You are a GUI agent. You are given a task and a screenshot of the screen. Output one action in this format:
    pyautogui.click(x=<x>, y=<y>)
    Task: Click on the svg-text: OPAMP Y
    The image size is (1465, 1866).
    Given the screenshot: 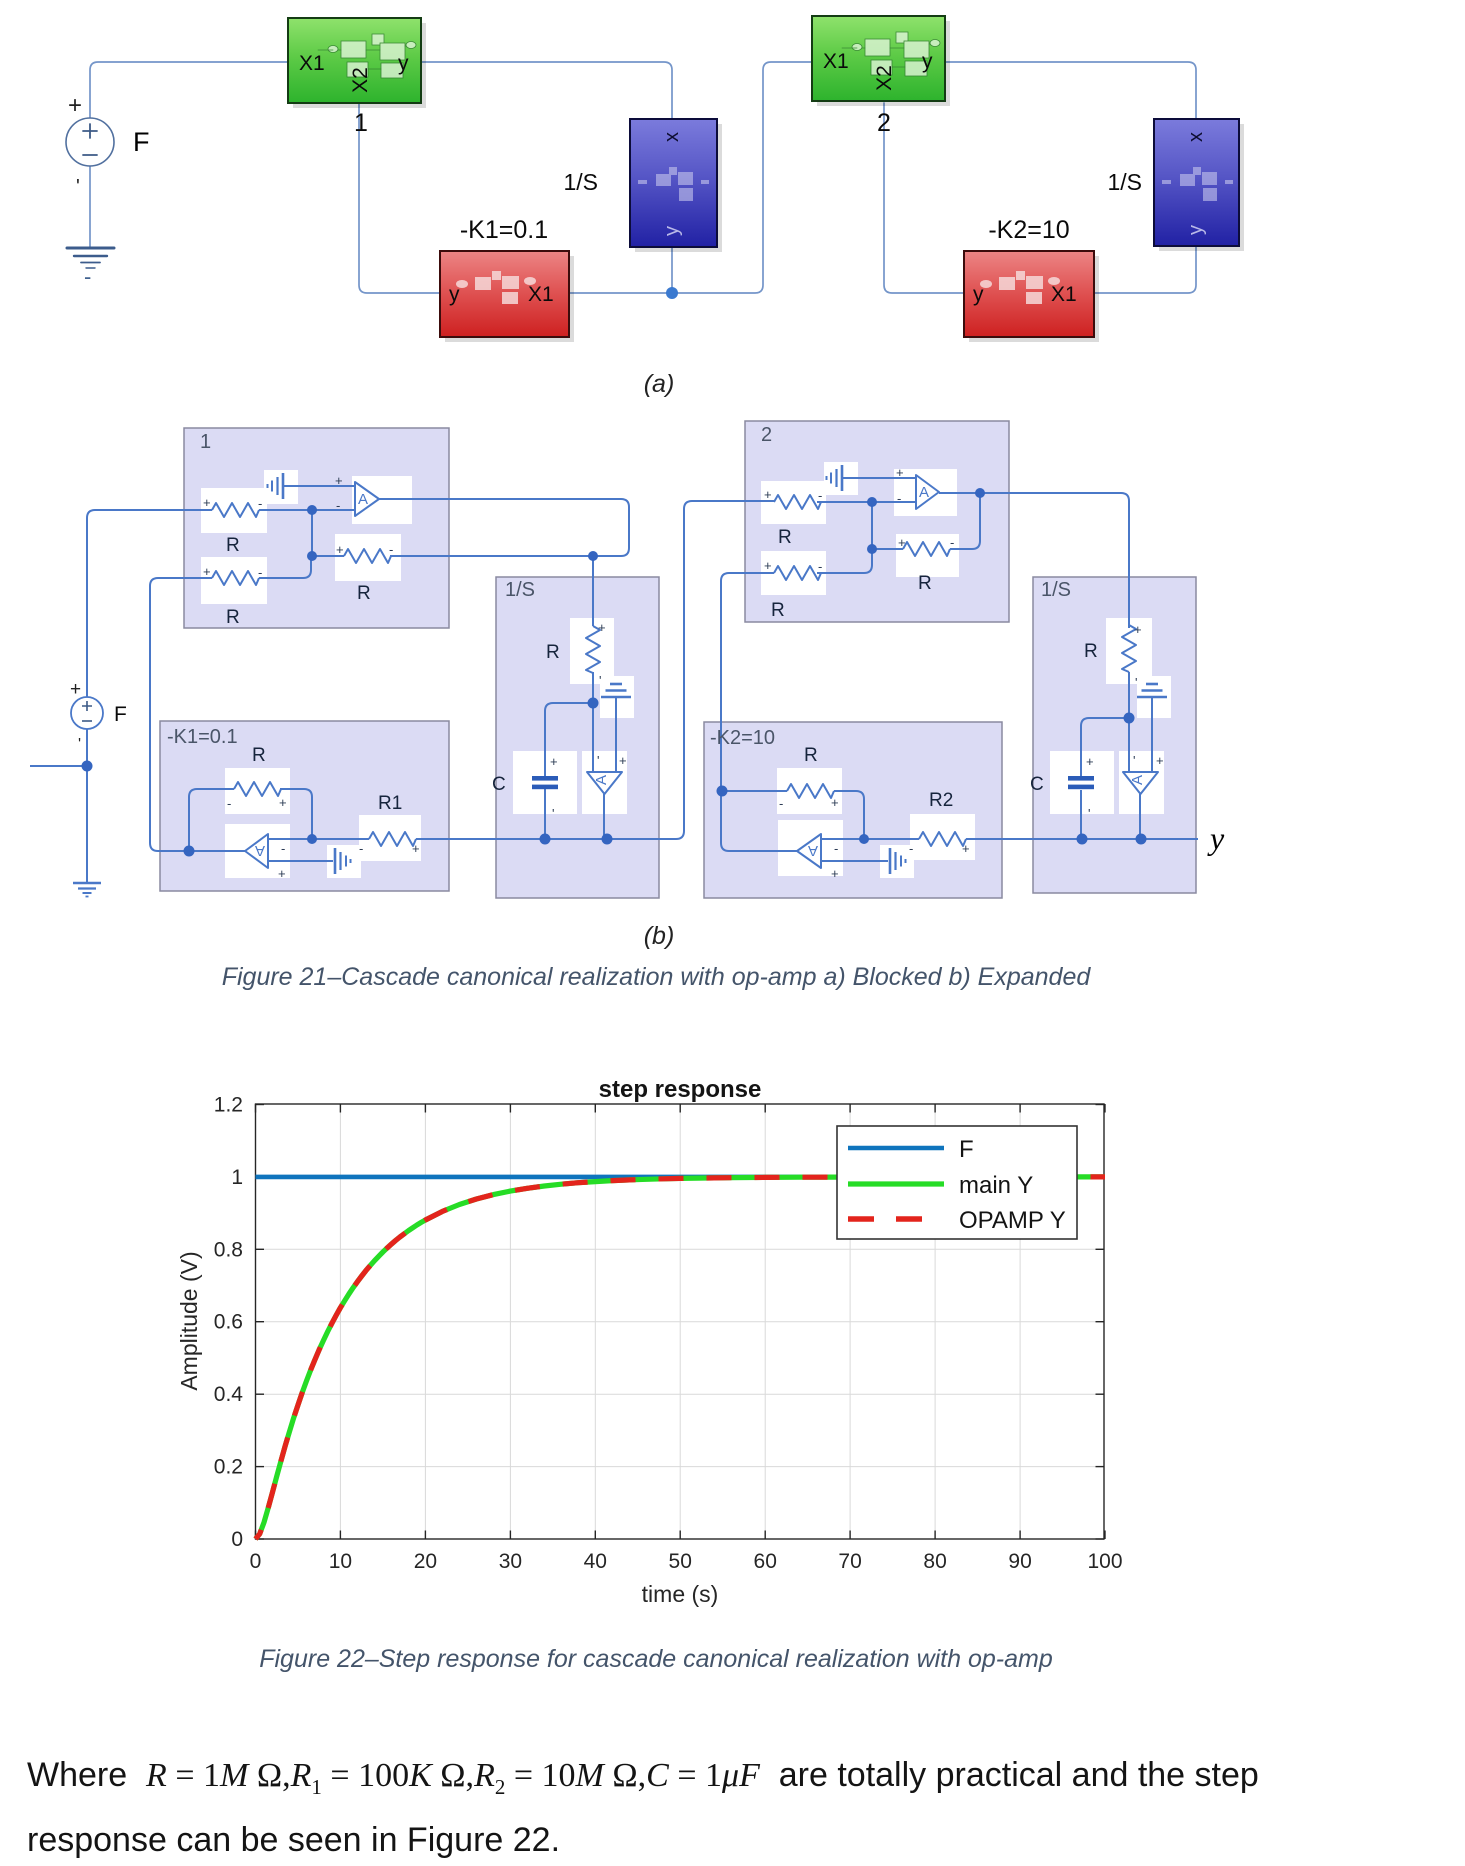 What is the action you would take?
    pyautogui.click(x=1012, y=1220)
    